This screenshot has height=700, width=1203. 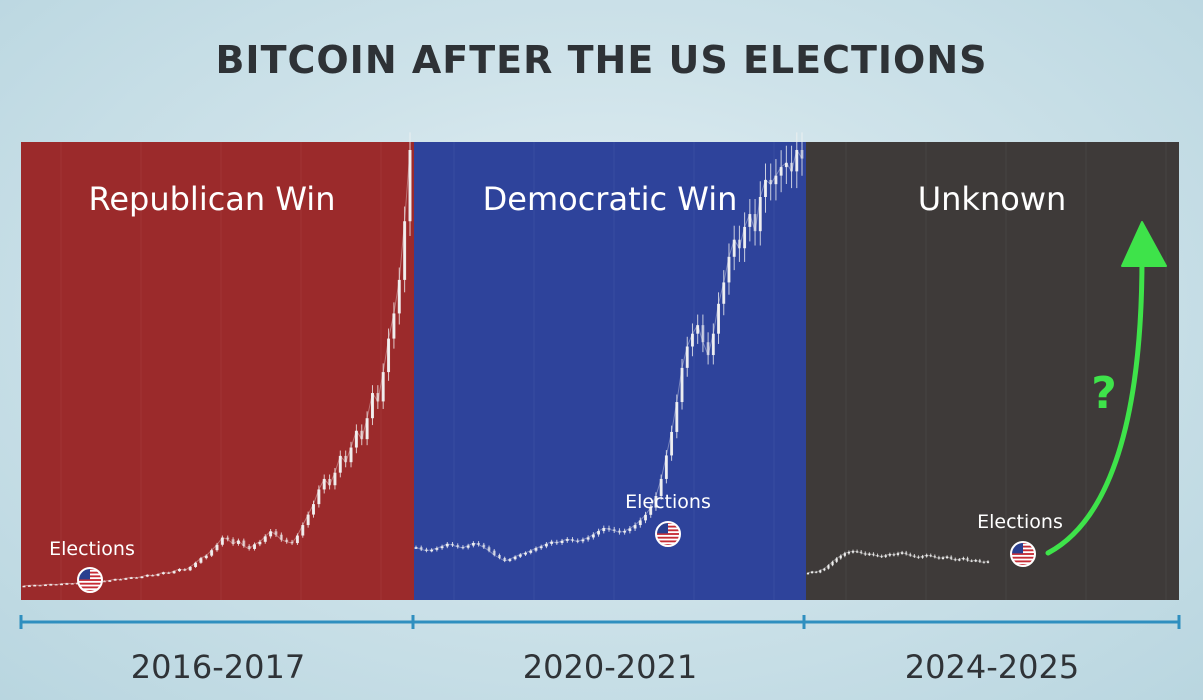 What do you see at coordinates (668, 519) in the screenshot?
I see `election-marker: Elections` at bounding box center [668, 519].